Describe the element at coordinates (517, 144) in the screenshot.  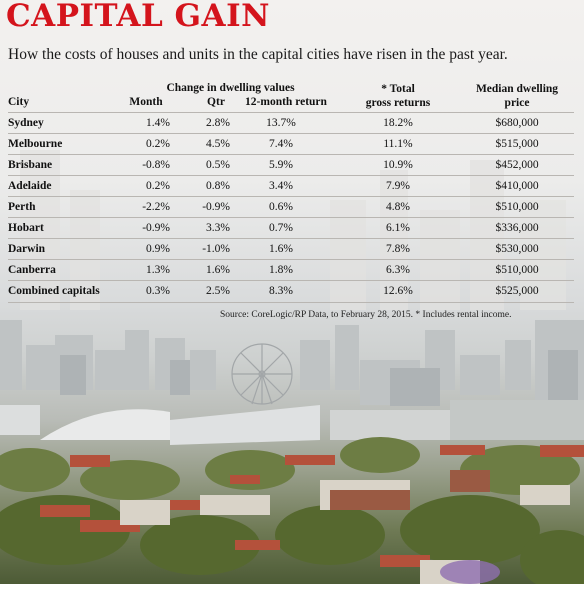
I see `median-price: $515,000` at that location.